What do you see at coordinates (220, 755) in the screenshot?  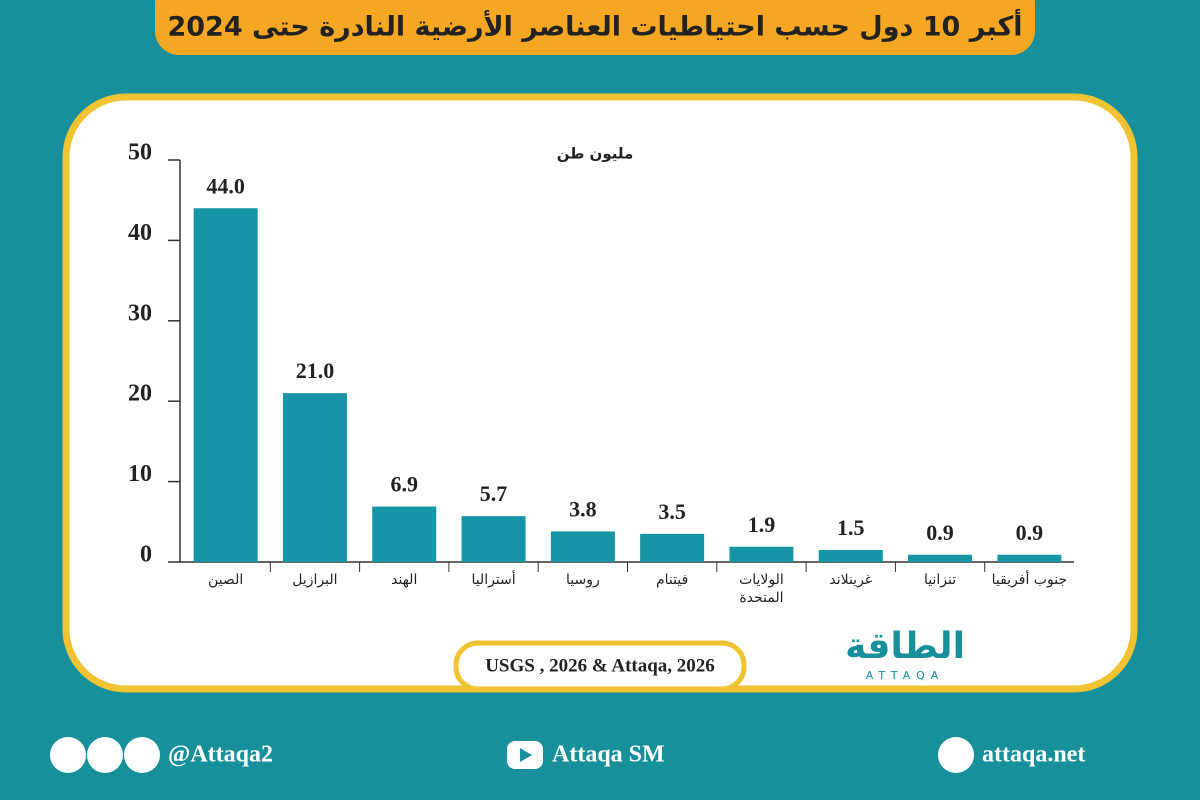 I see `social-handle: @Attaqa2` at bounding box center [220, 755].